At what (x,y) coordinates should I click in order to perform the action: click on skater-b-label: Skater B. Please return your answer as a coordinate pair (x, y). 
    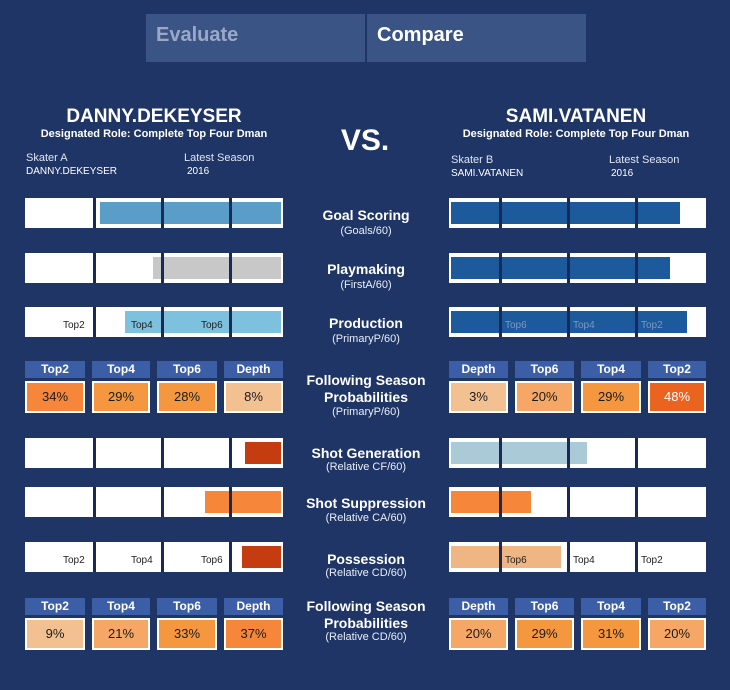
    Looking at the image, I should click on (472, 160).